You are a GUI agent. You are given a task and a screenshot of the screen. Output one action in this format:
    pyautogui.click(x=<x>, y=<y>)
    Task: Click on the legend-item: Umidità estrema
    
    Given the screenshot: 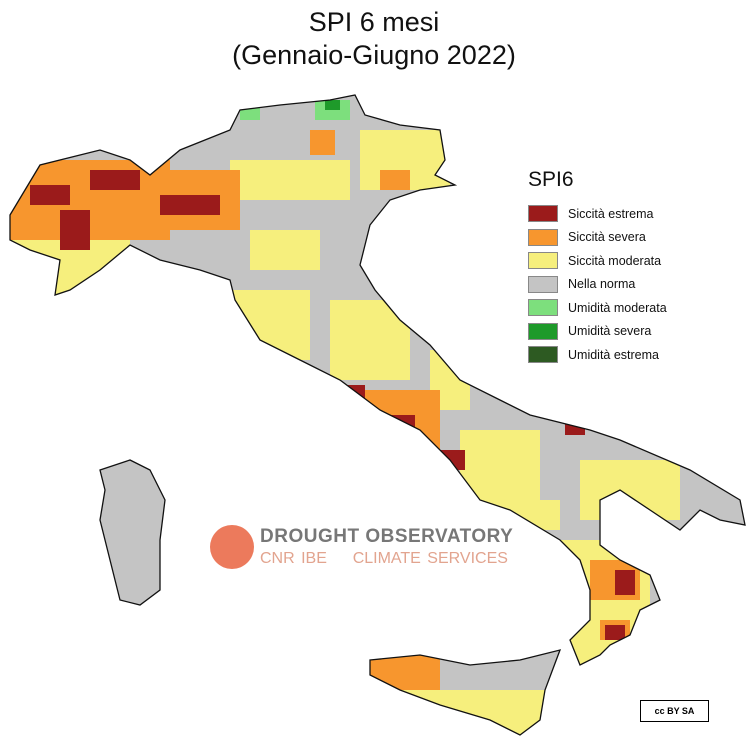 What is the action you would take?
    pyautogui.click(x=597, y=355)
    